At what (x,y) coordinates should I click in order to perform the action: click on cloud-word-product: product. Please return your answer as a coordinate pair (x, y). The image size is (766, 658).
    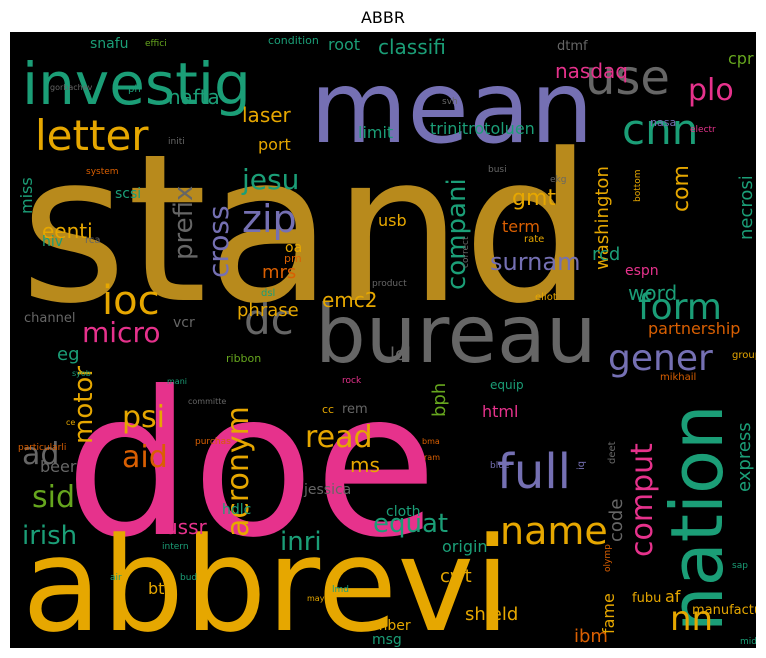
    Looking at the image, I should click on (389, 284).